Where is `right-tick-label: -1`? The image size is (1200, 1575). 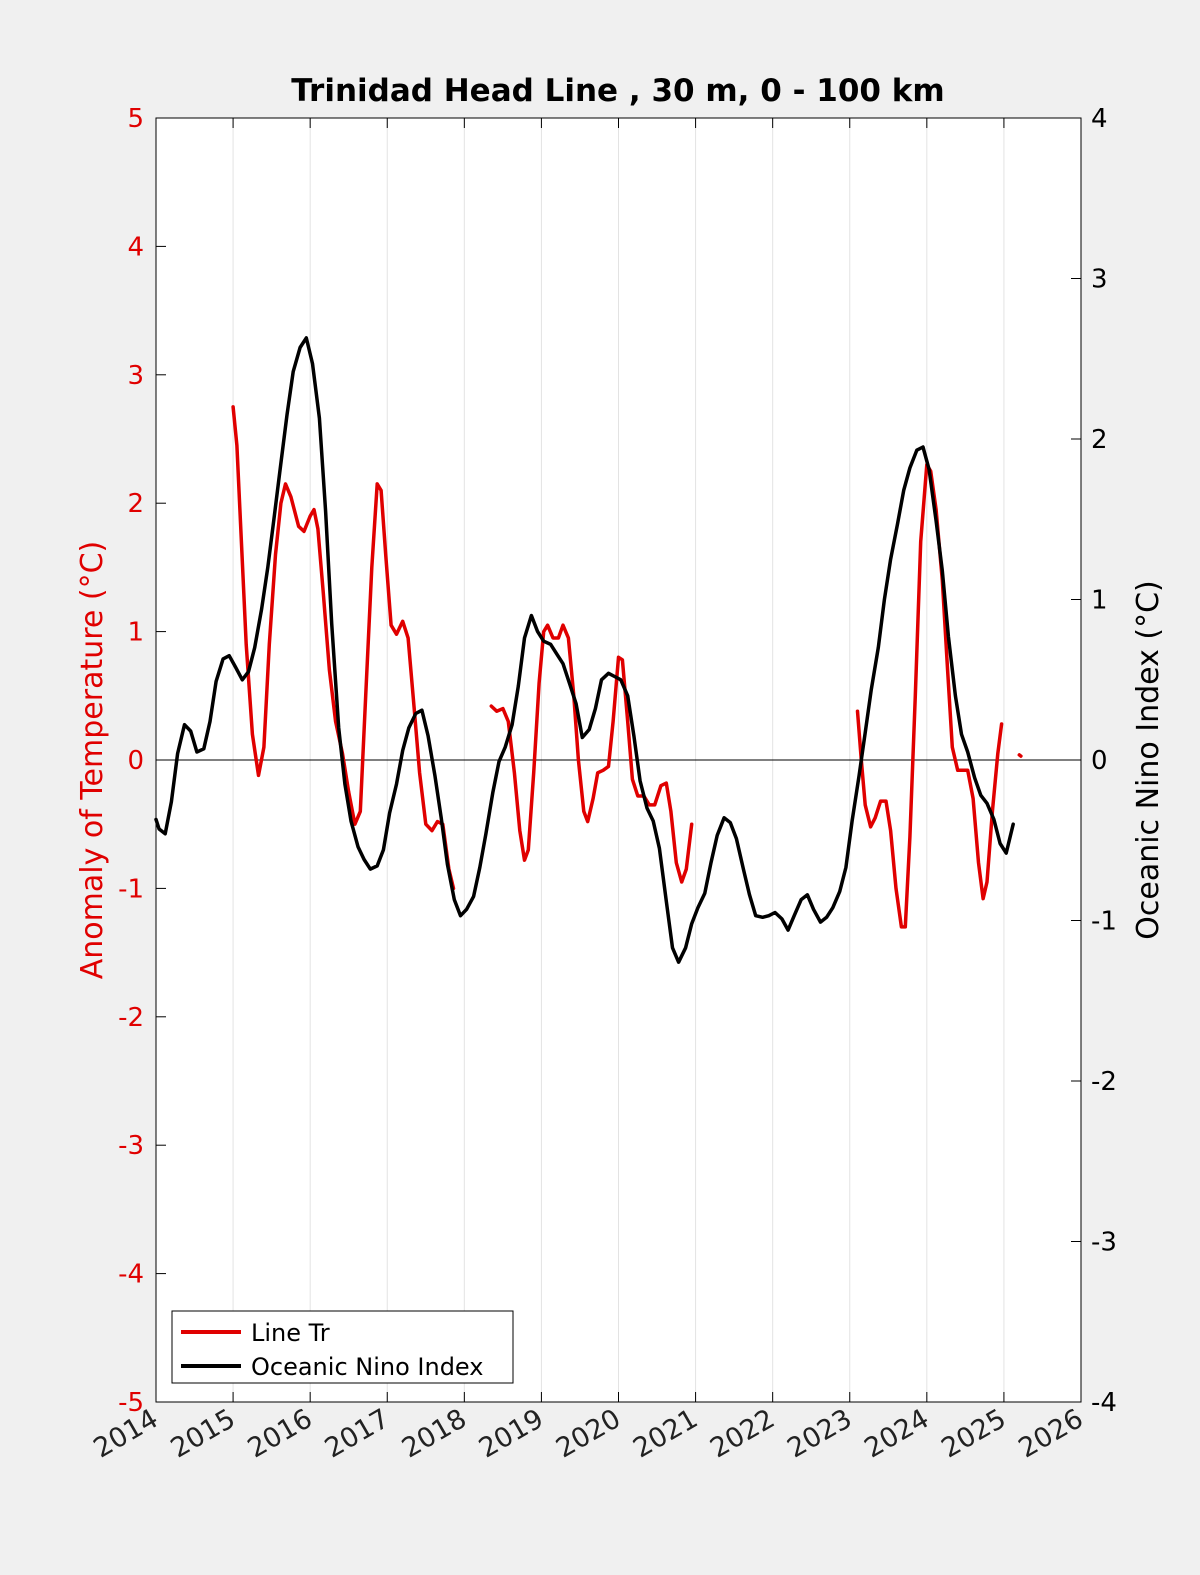 right-tick-label: -1 is located at coordinates (1104, 922).